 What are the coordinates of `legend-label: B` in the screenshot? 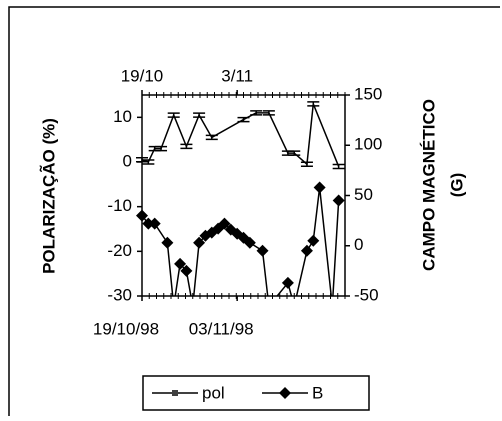 It's located at (317, 392).